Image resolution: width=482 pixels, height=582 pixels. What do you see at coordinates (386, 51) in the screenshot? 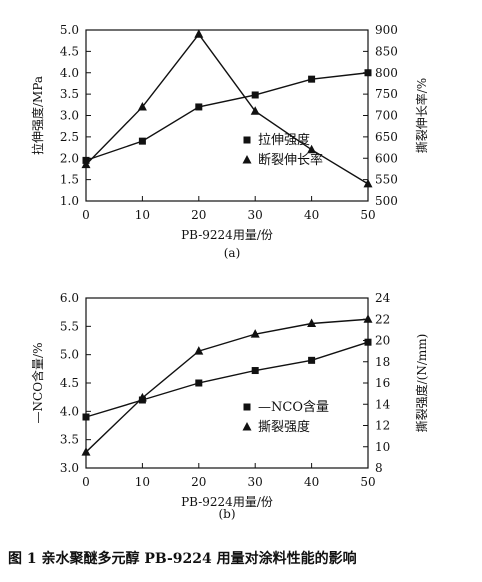
I see `right-y-tick-label: 850` at bounding box center [386, 51].